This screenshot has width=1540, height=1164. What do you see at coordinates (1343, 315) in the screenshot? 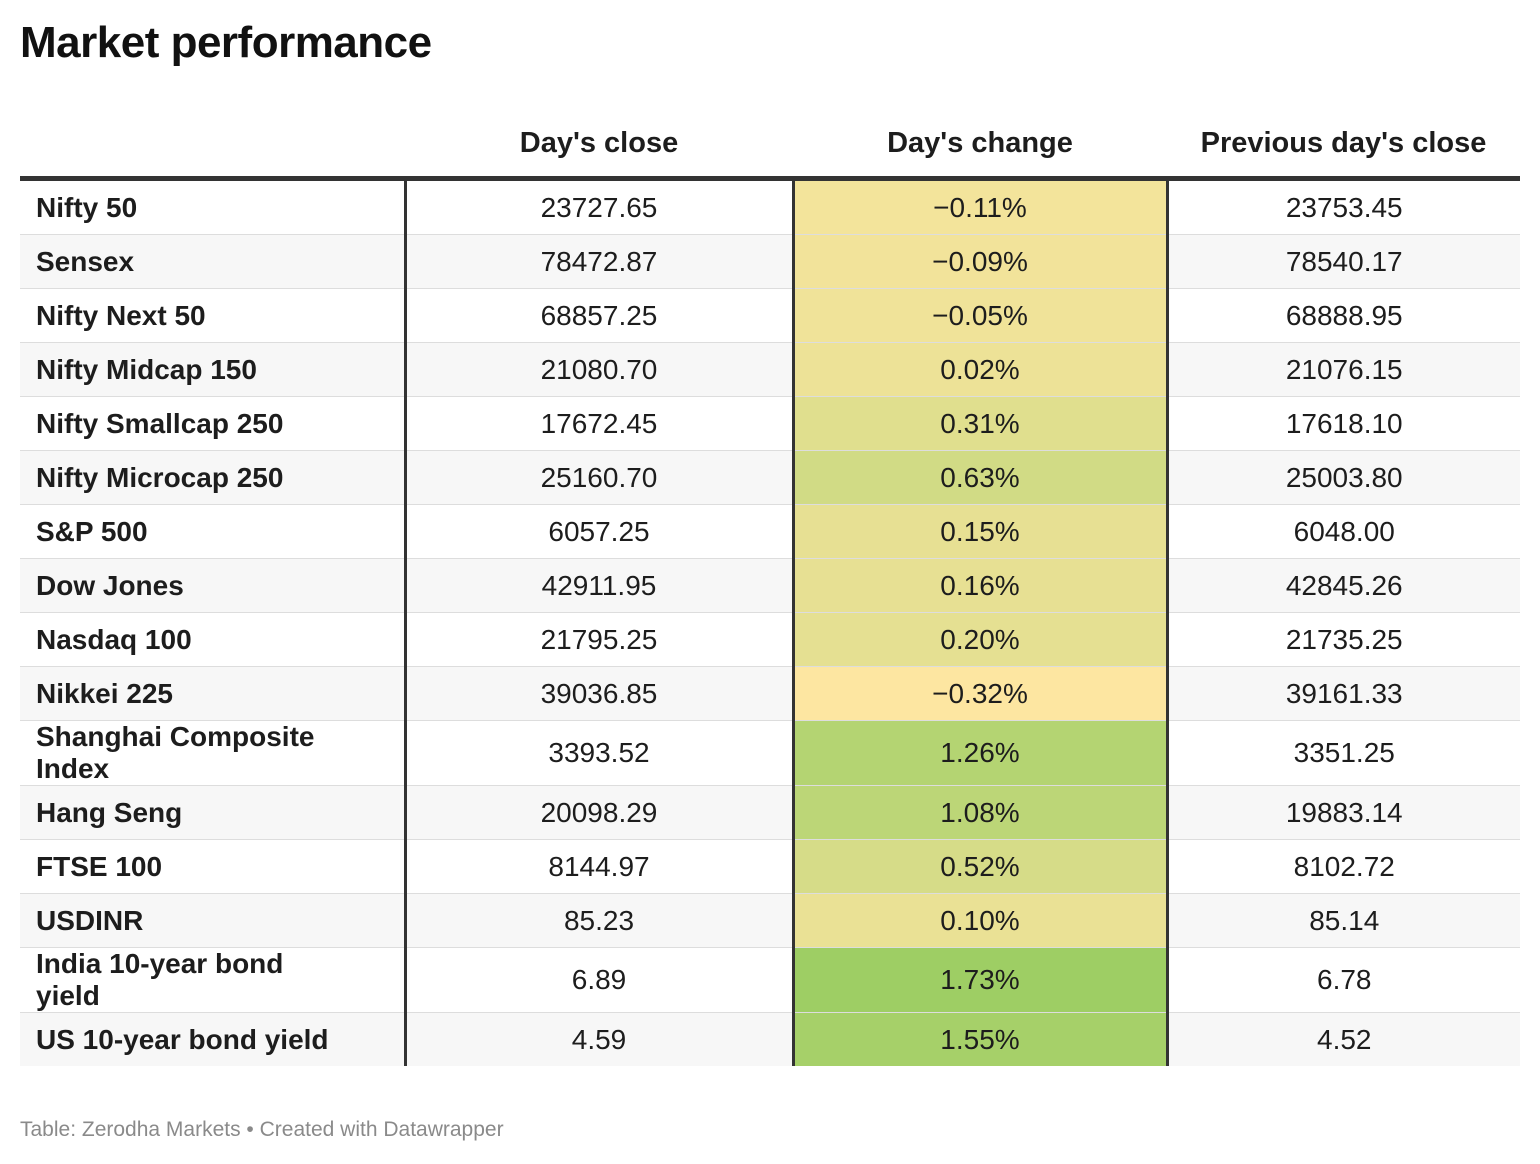
I see `previous-close-cell: 68888.95` at bounding box center [1343, 315].